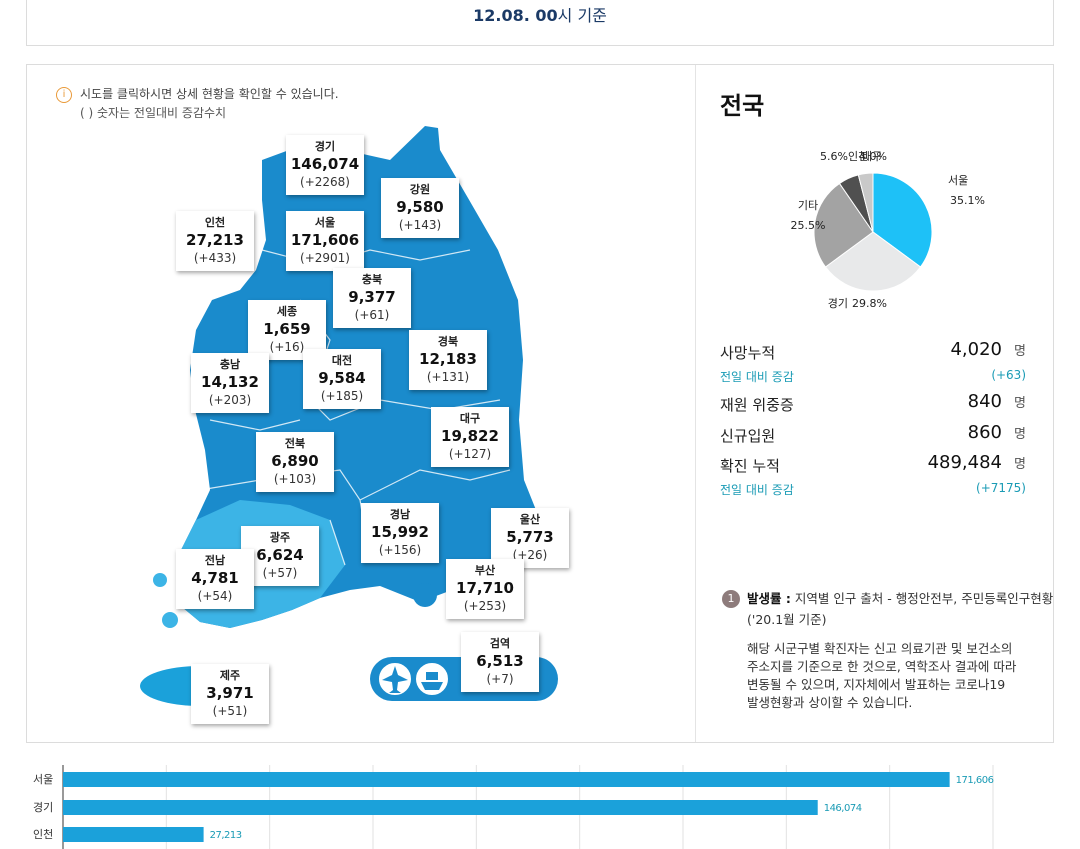 This screenshot has width=1080, height=849. I want to click on region-card: 서울 171,606 (+2901), so click(325, 241).